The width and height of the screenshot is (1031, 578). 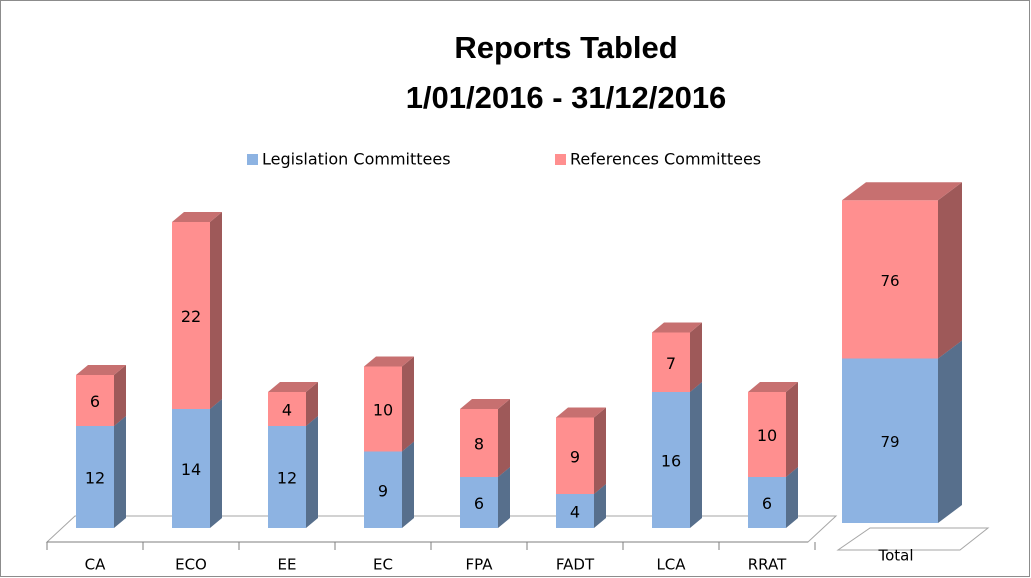 What do you see at coordinates (566, 97) in the screenshot?
I see `chart-subtitle: 1/01/2016 - 31/12/2016` at bounding box center [566, 97].